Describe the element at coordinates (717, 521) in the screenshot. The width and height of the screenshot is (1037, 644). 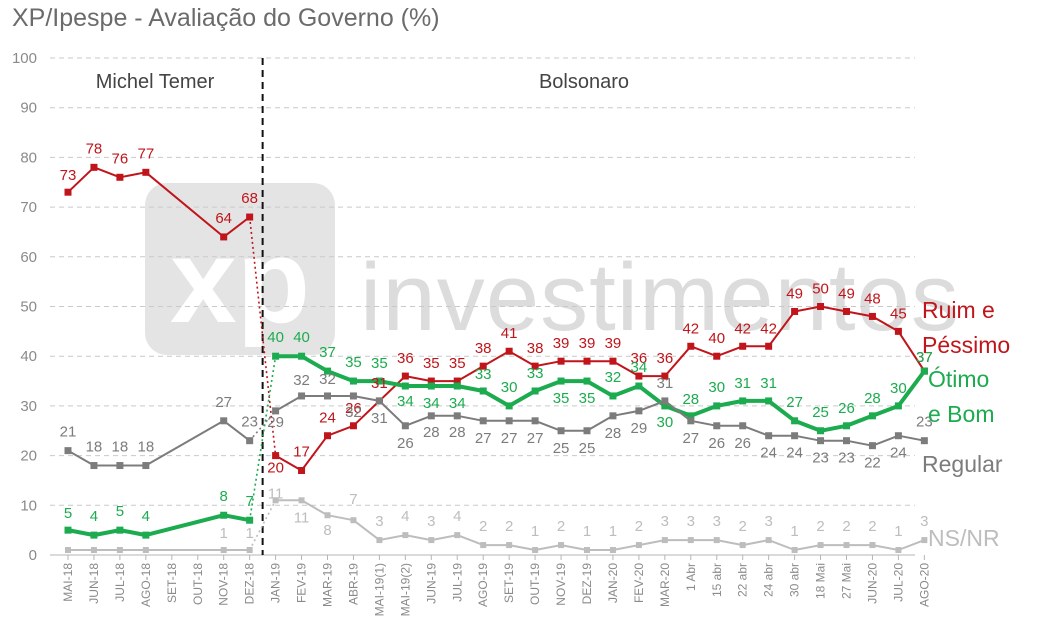
I see `data-label: 3` at that location.